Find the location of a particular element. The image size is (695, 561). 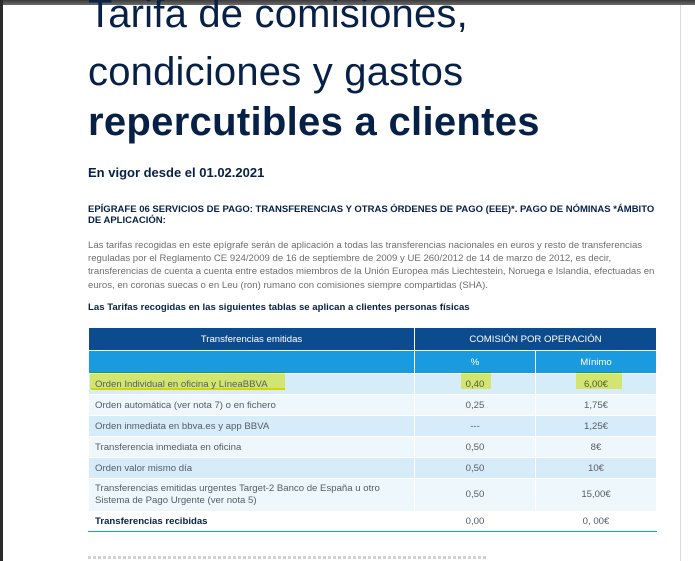

row-percent: --- is located at coordinates (475, 426).